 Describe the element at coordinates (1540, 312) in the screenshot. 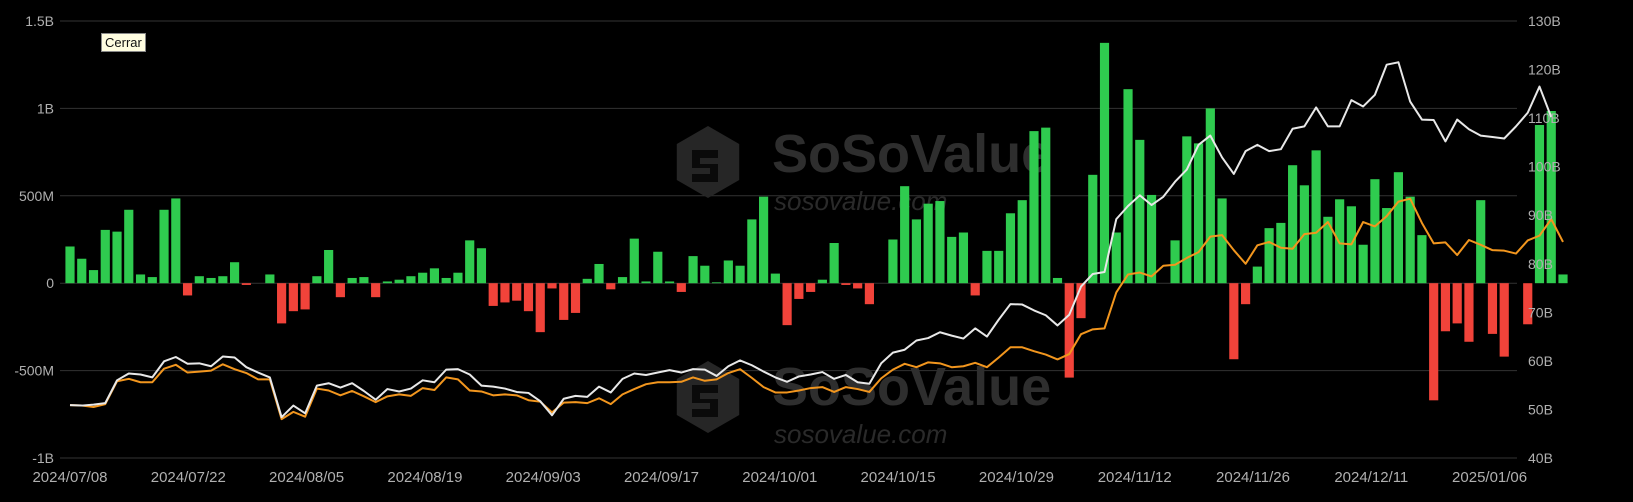

I see `right-tick-label: 70B` at that location.